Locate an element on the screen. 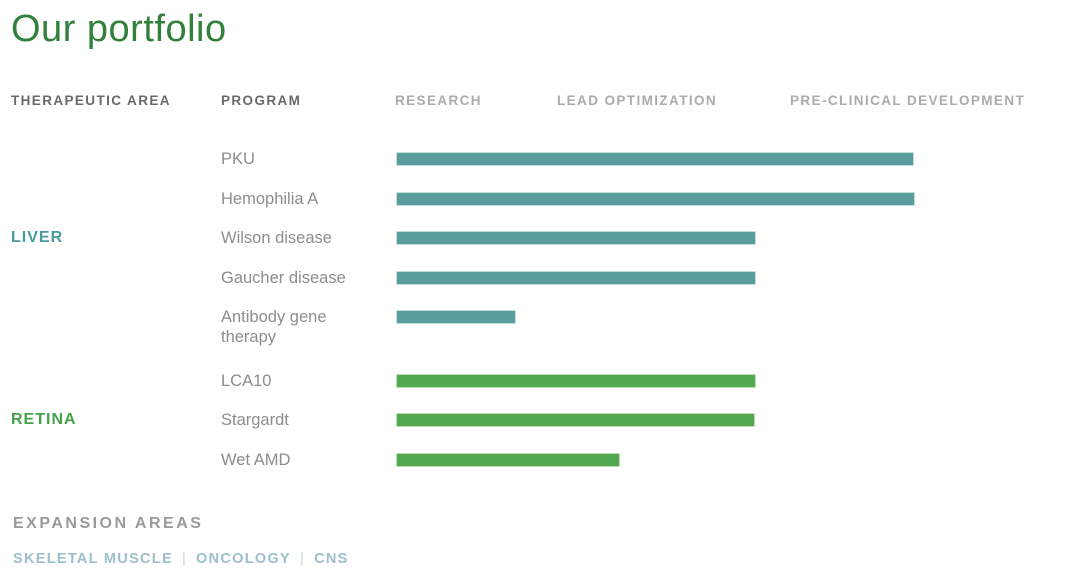 This screenshot has height=572, width=1067. pipeline-bar-lca10 is located at coordinates (576, 381).